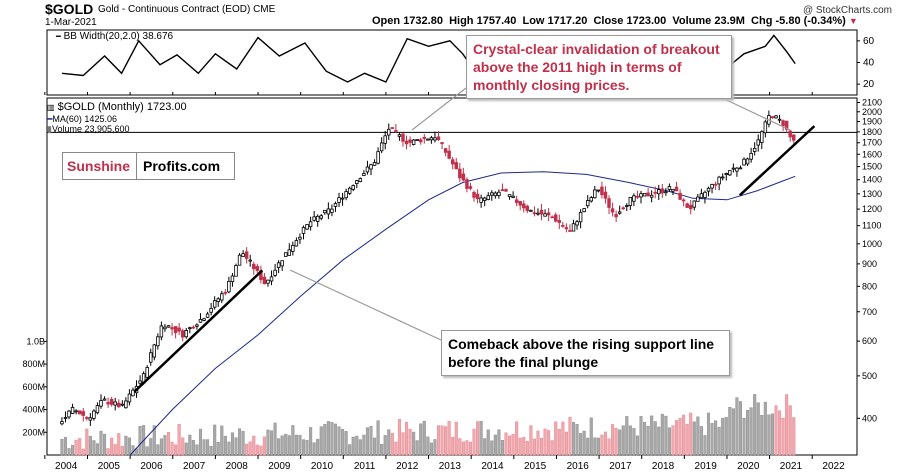  Describe the element at coordinates (869, 341) in the screenshot. I see `price-tick-label: 600` at that location.